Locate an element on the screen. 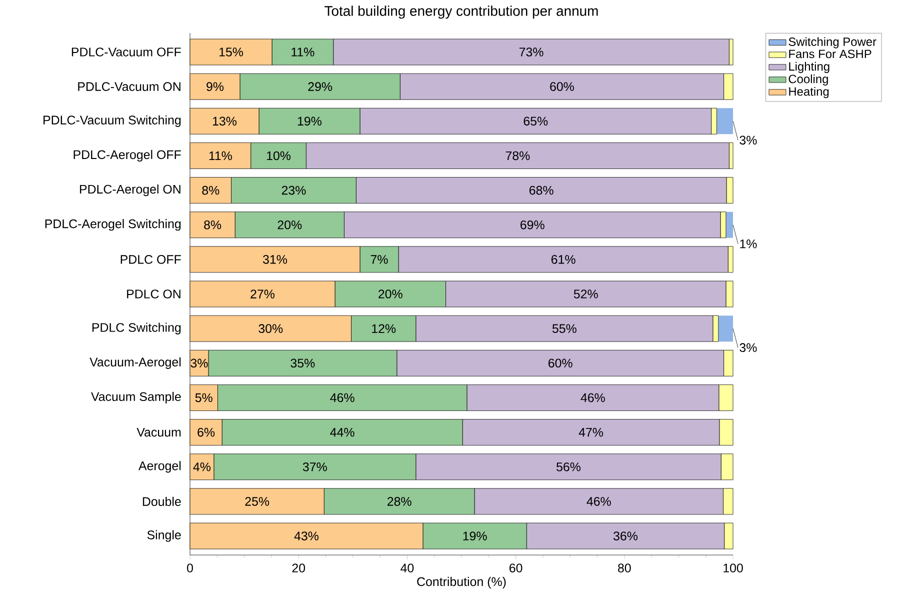 The image size is (920, 603). x-tick-label: 80 is located at coordinates (624, 568).